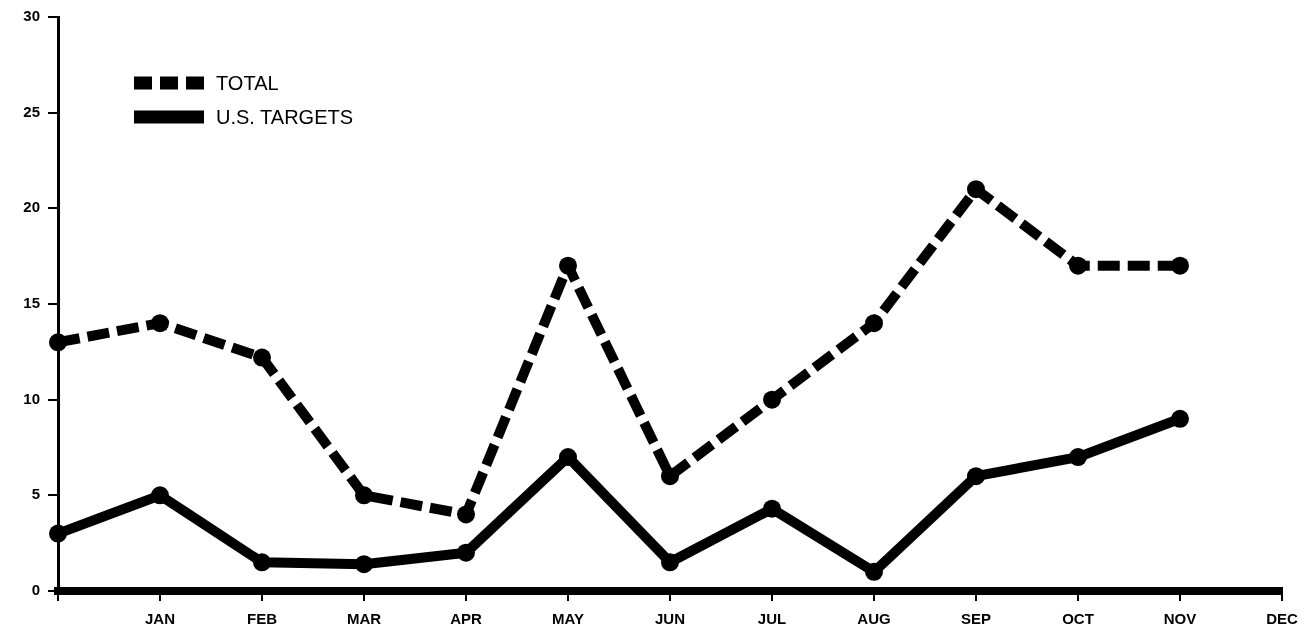 This screenshot has height=639, width=1314. Describe the element at coordinates (1282, 619) in the screenshot. I see `x-tick-label: DEC` at that location.